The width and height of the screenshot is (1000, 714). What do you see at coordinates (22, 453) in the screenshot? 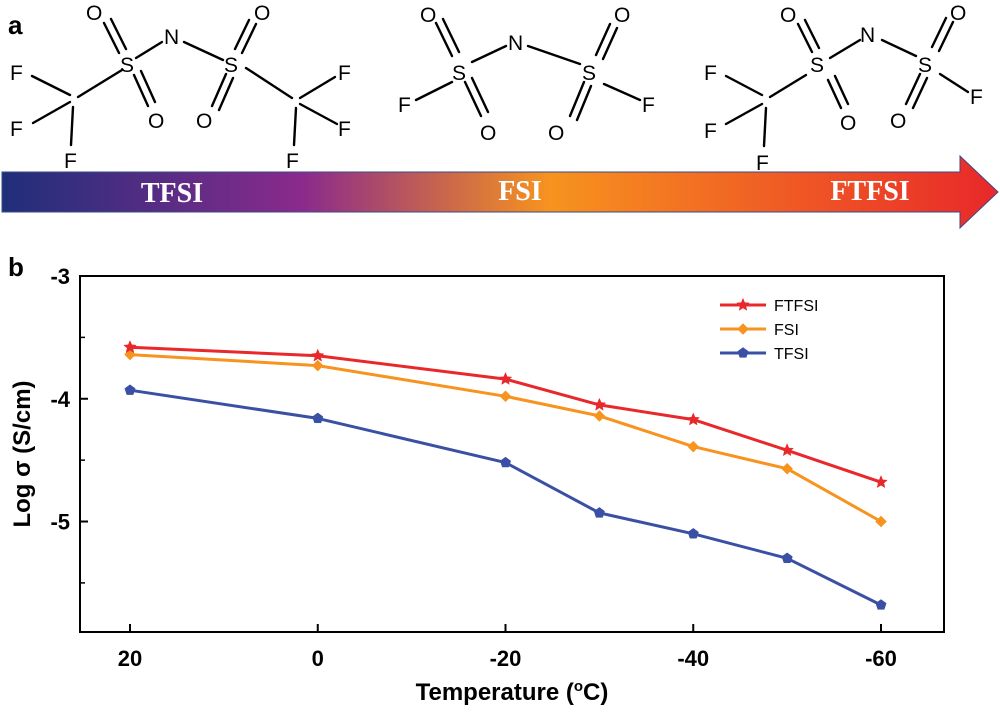
I see `y-axis-title: Log σ (S/cm)` at bounding box center [22, 453].